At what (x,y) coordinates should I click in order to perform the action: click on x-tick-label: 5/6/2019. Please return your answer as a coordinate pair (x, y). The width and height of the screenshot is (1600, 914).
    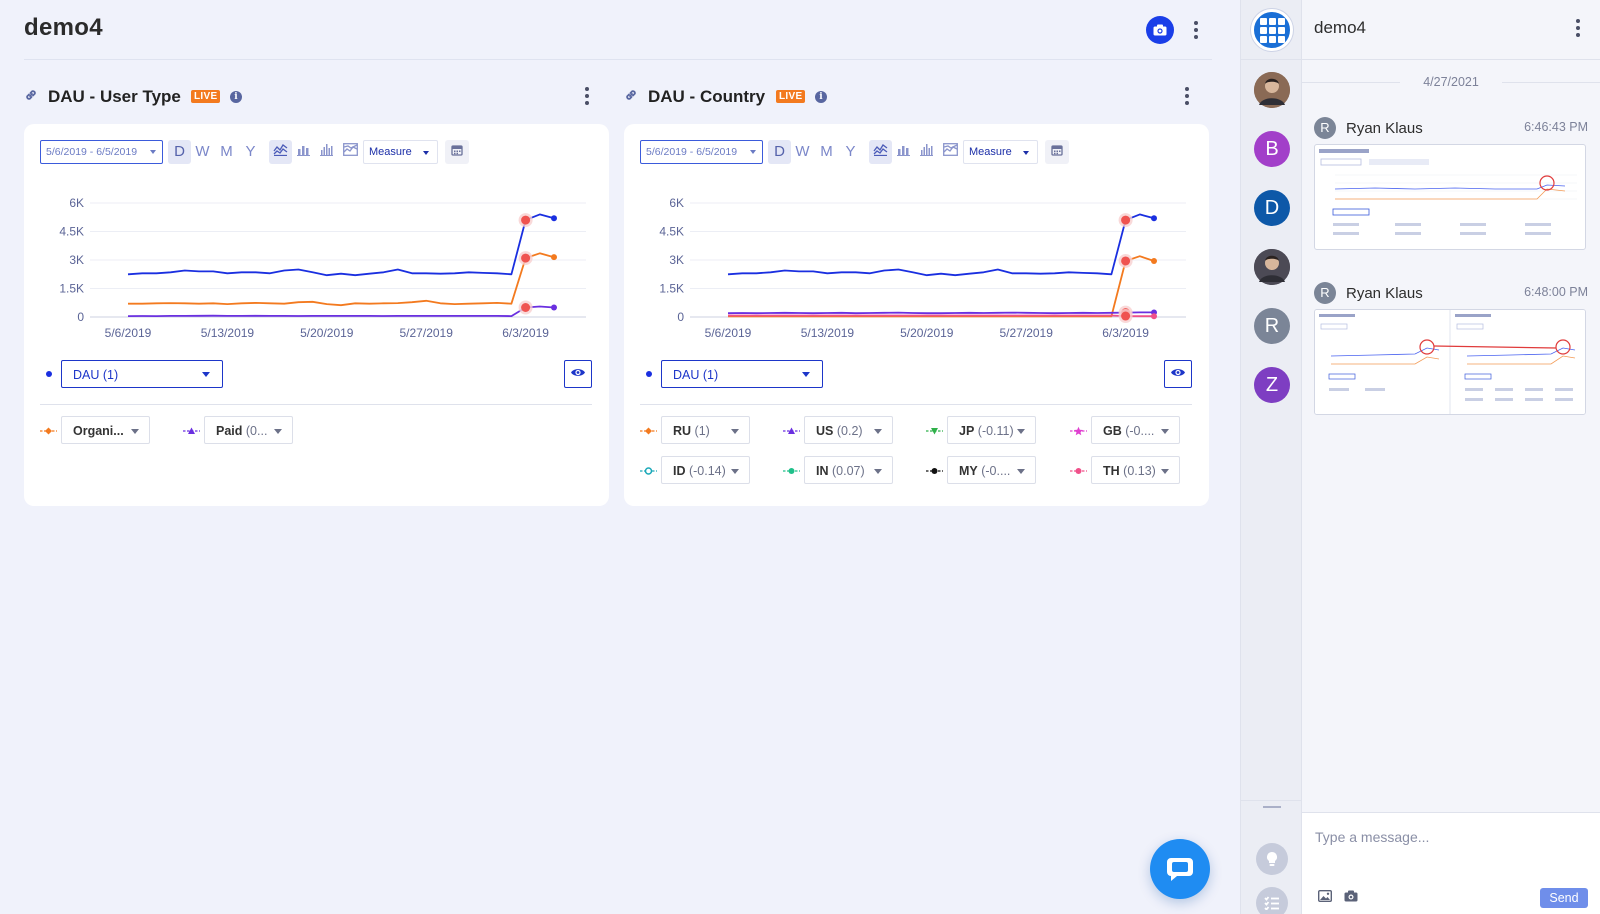
    Looking at the image, I should click on (728, 333).